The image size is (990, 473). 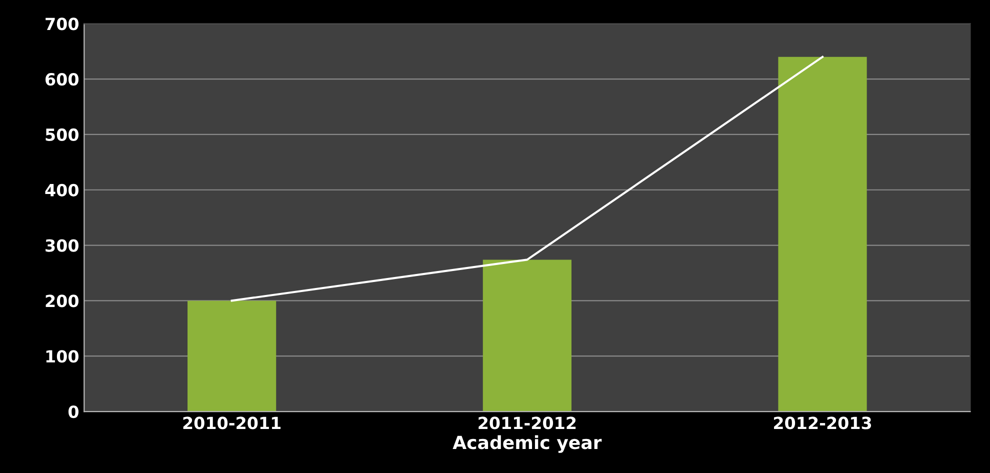 What do you see at coordinates (62, 245) in the screenshot?
I see `y-tick-label: 300` at bounding box center [62, 245].